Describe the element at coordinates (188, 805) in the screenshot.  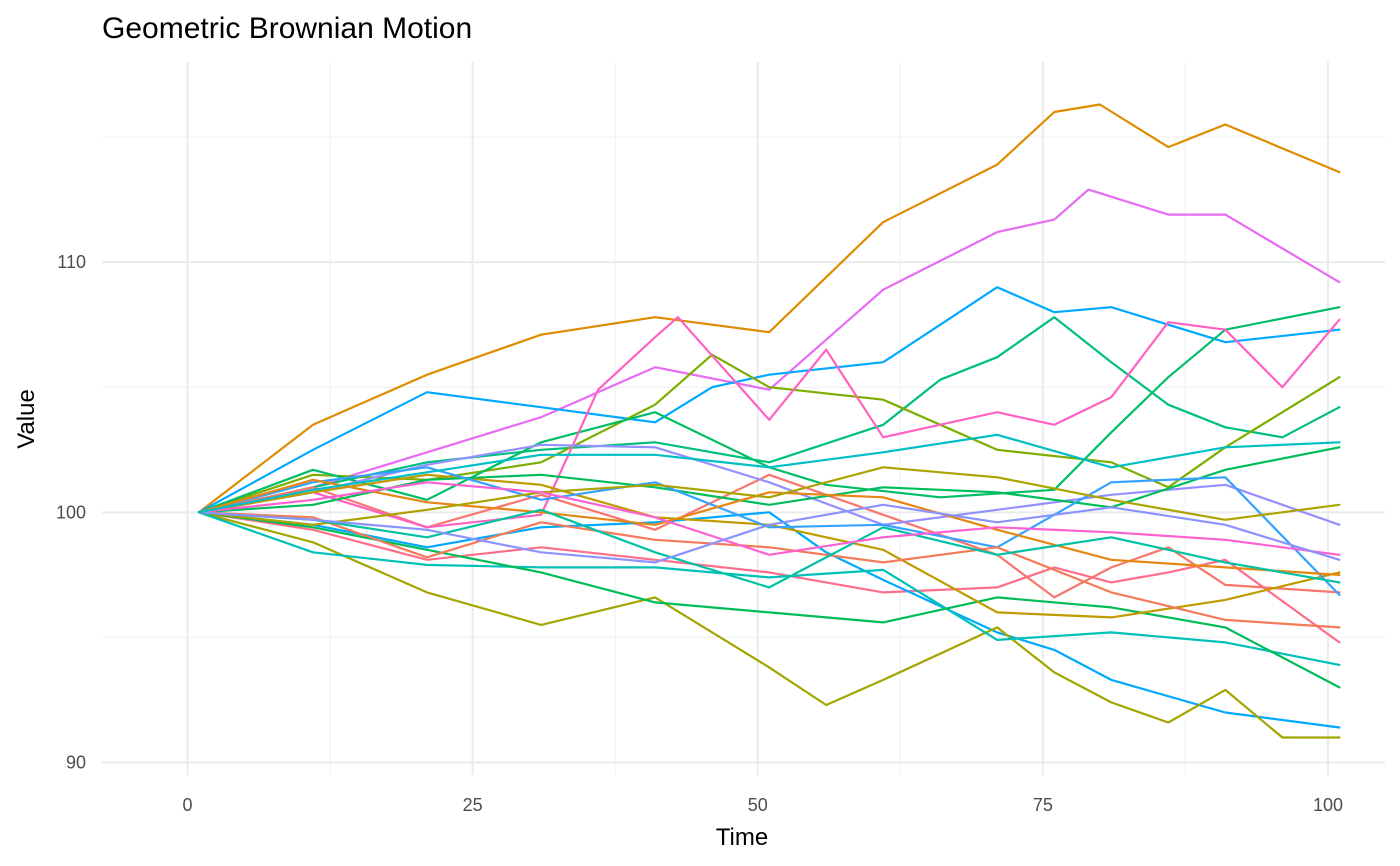
I see `x-tick-label: 0` at that location.